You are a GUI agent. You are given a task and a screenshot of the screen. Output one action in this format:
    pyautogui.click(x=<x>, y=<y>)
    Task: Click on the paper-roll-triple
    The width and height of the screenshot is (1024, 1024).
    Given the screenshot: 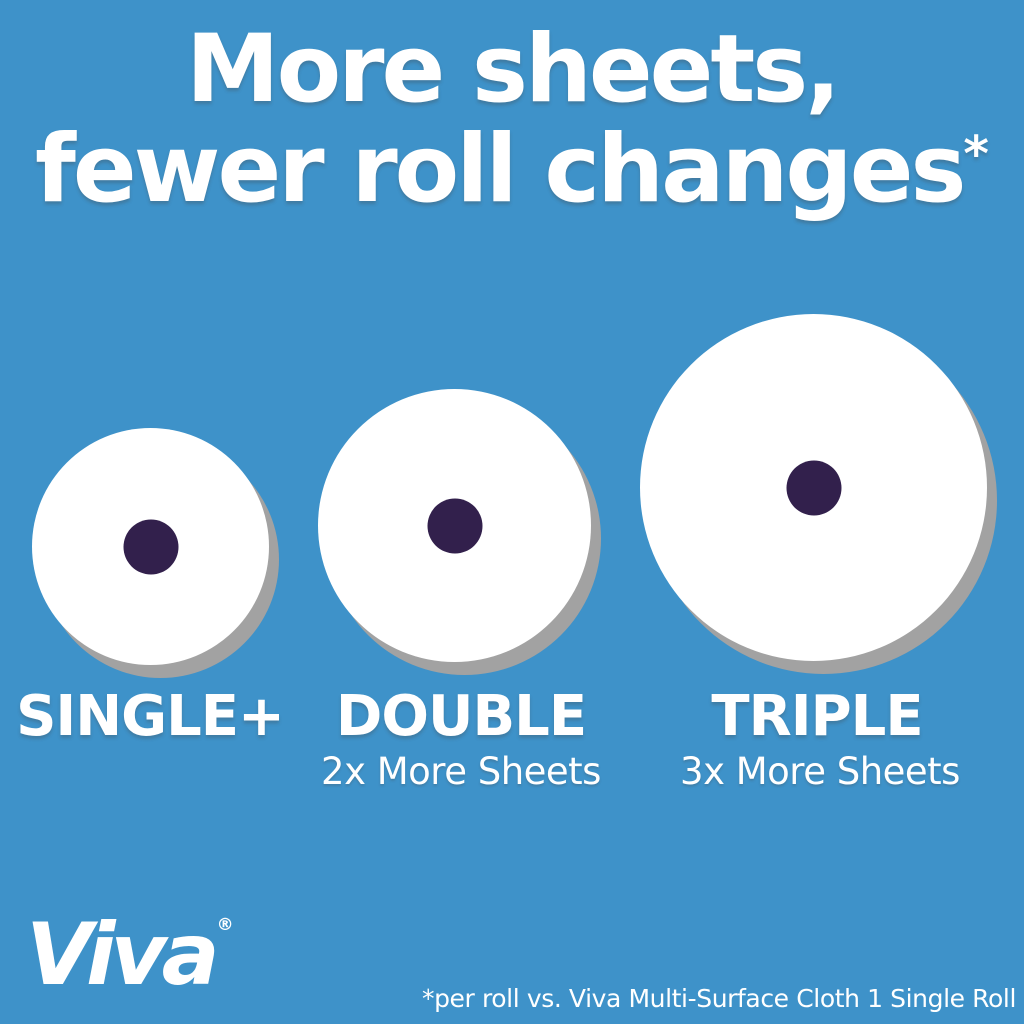 What is the action you would take?
    pyautogui.click(x=813, y=487)
    